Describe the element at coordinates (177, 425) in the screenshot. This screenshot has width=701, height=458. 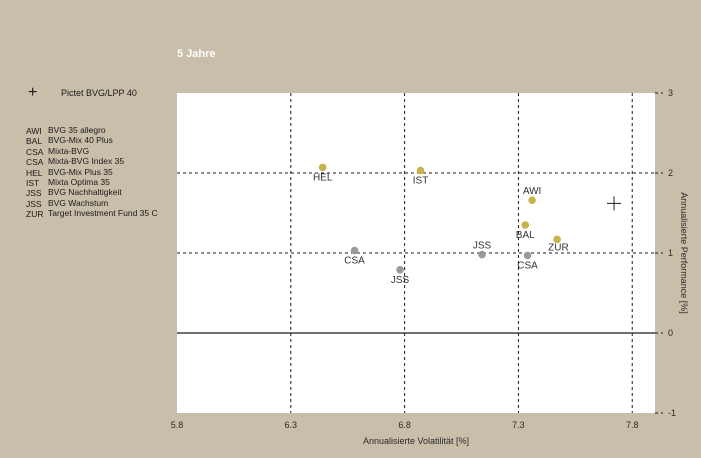
I see `x-tick-label: 5.8` at that location.